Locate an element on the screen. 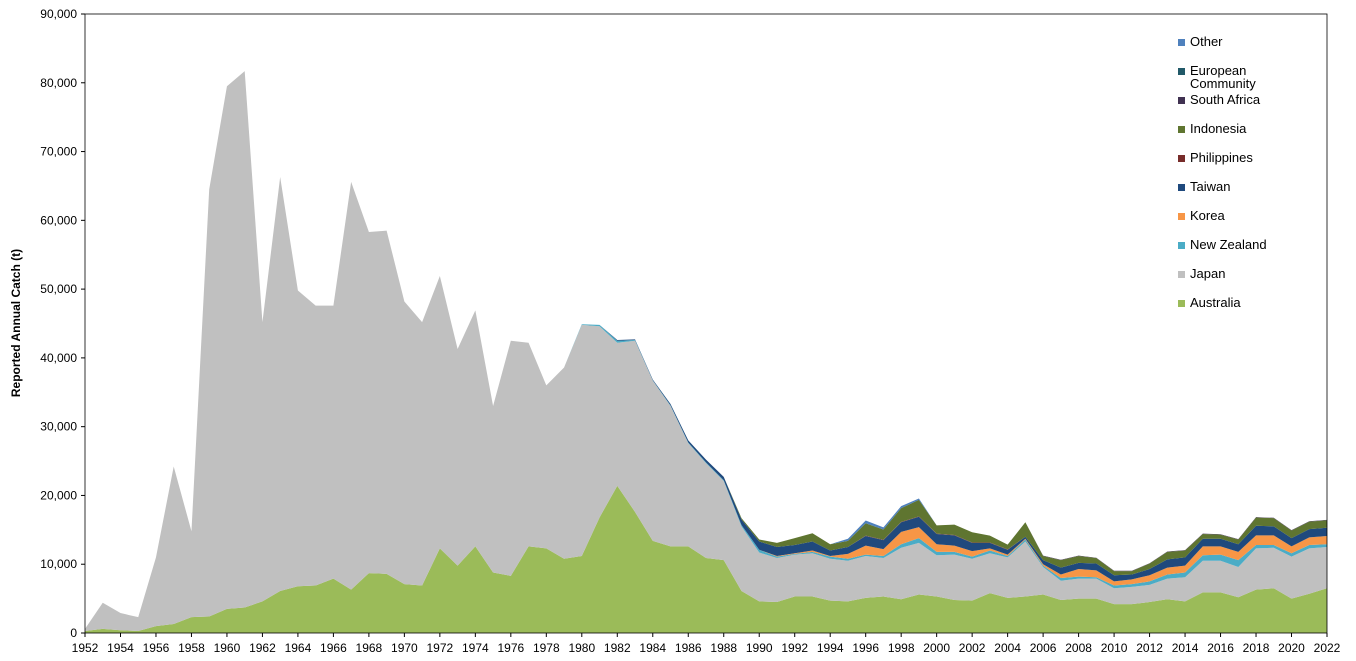 This screenshot has height=661, width=1356. x-tick-label: 1982 is located at coordinates (617, 648).